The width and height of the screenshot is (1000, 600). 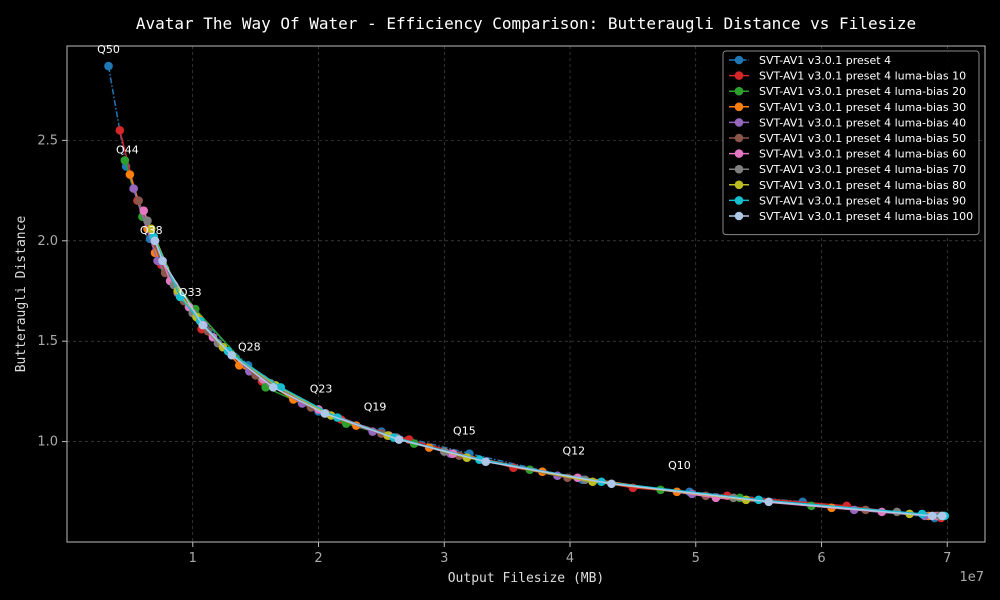 I want to click on legend-label: SVT-AV1 v3.0.1 preset 4 luma-bias 100, so click(x=866, y=216).